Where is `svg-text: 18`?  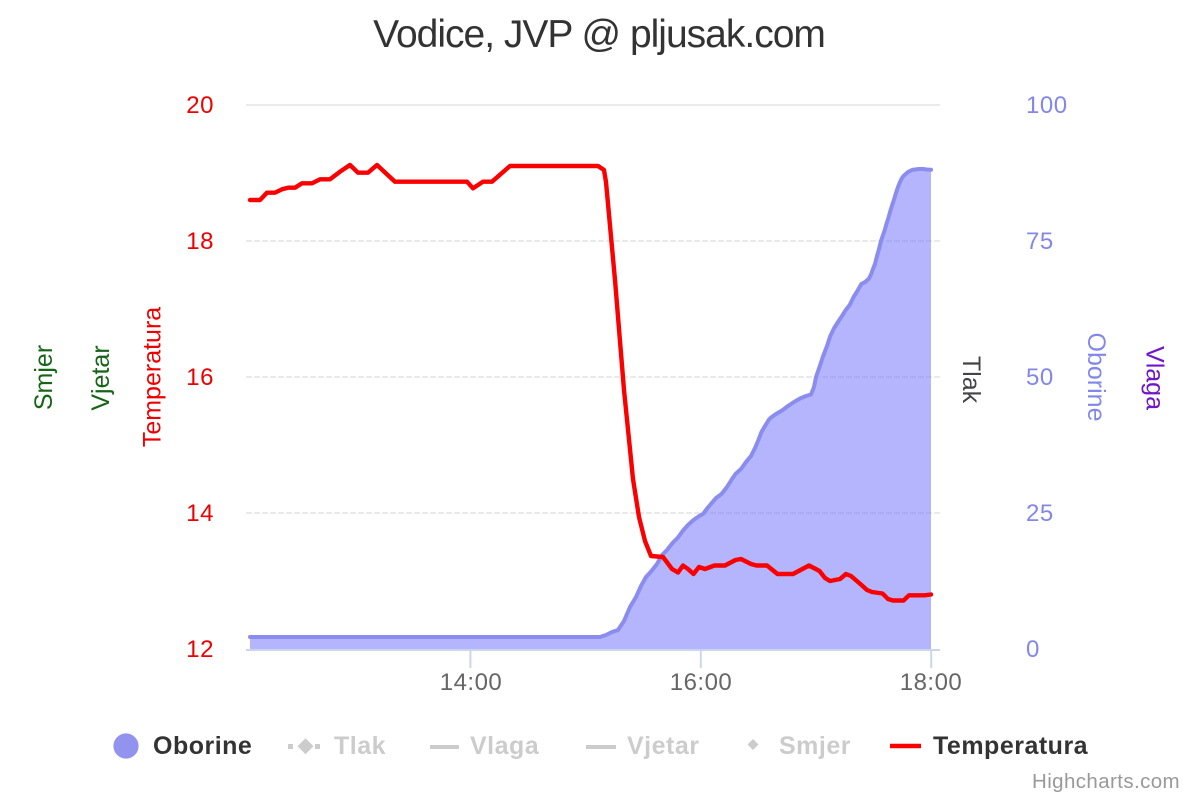 svg-text: 18 is located at coordinates (200, 241).